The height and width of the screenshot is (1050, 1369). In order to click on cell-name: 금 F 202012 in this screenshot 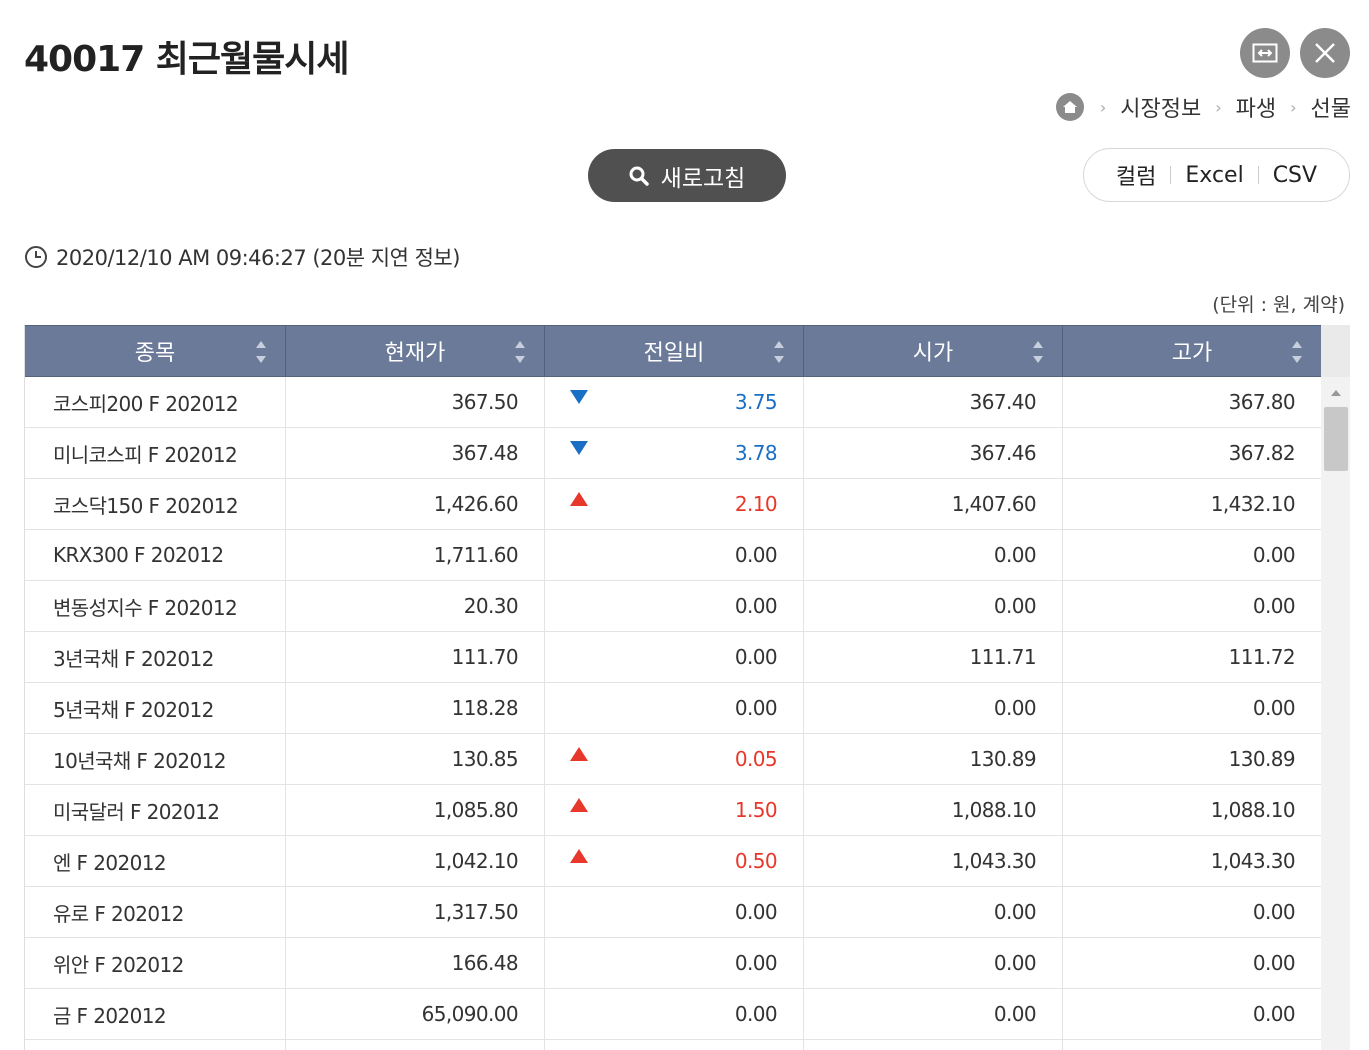, I will do `click(155, 1014)`.